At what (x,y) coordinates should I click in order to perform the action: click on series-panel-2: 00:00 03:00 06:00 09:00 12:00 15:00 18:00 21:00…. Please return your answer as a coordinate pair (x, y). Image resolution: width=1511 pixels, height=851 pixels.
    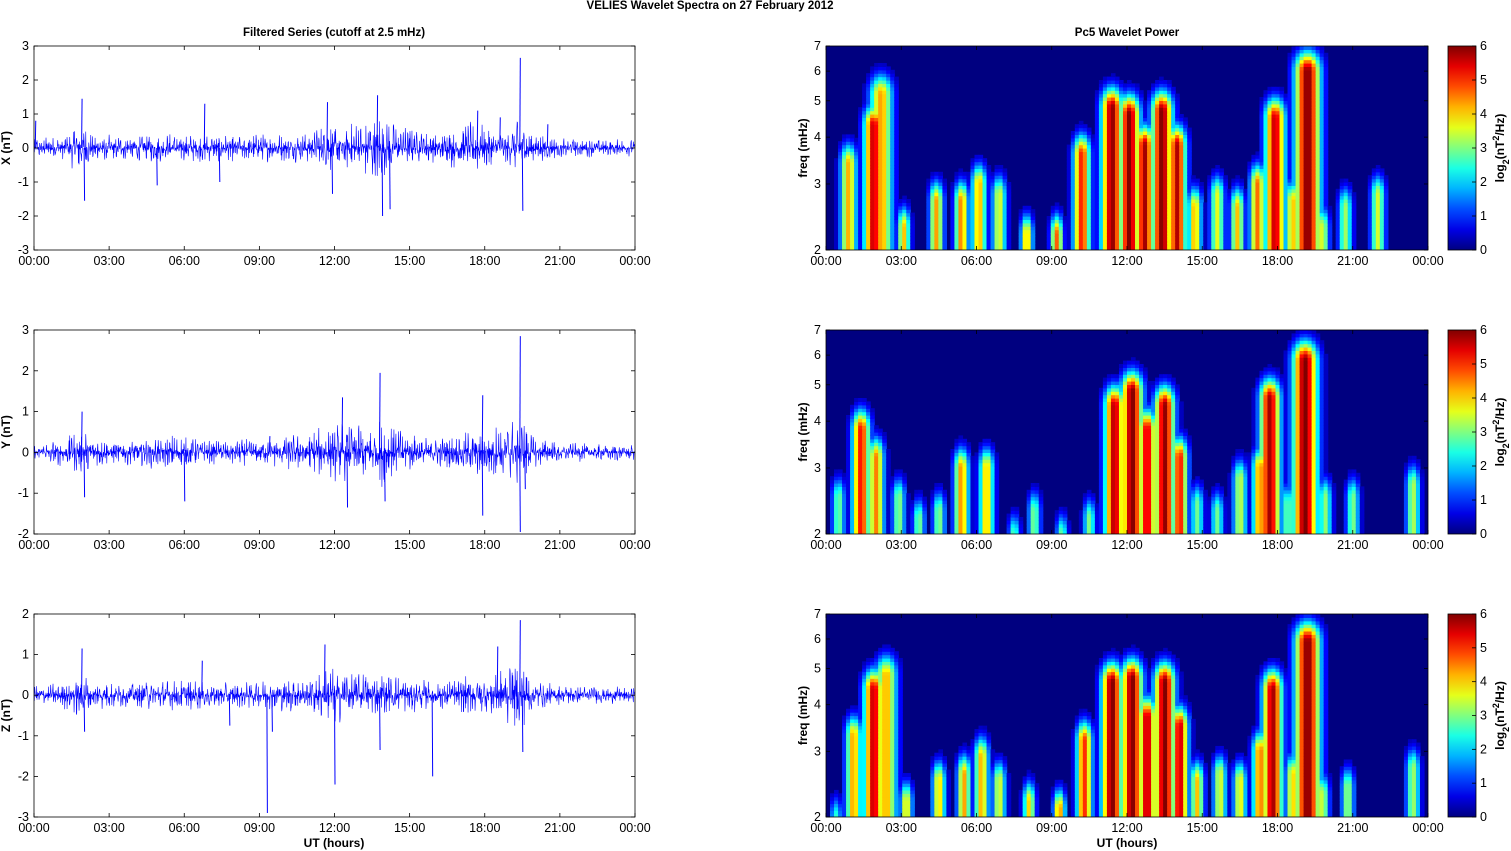
    Looking at the image, I should click on (325, 437).